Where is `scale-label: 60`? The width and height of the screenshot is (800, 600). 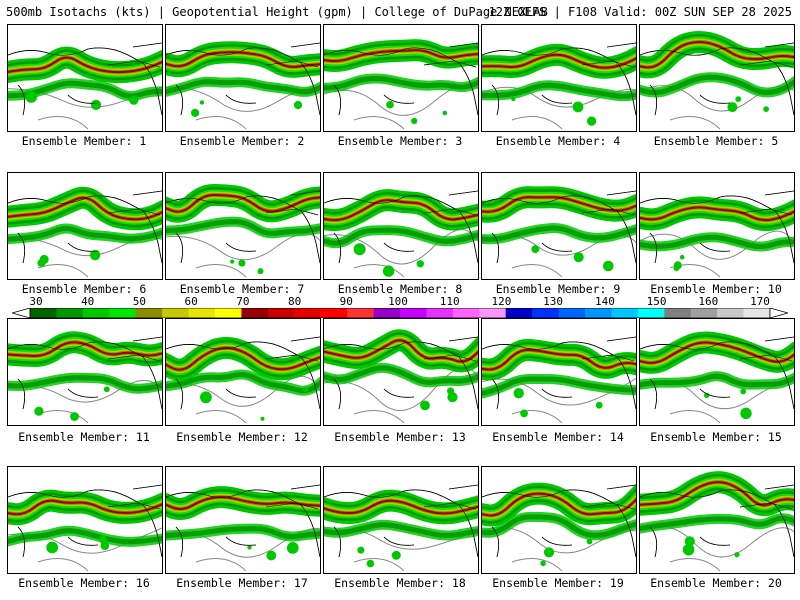
scale-label: 60 is located at coordinates (191, 301).